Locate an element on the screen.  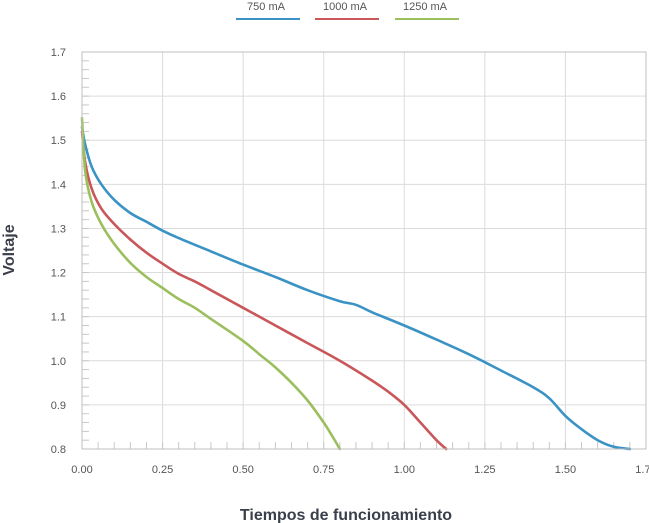
x-axis-title: Tiempos de funcionamiento is located at coordinates (346, 515).